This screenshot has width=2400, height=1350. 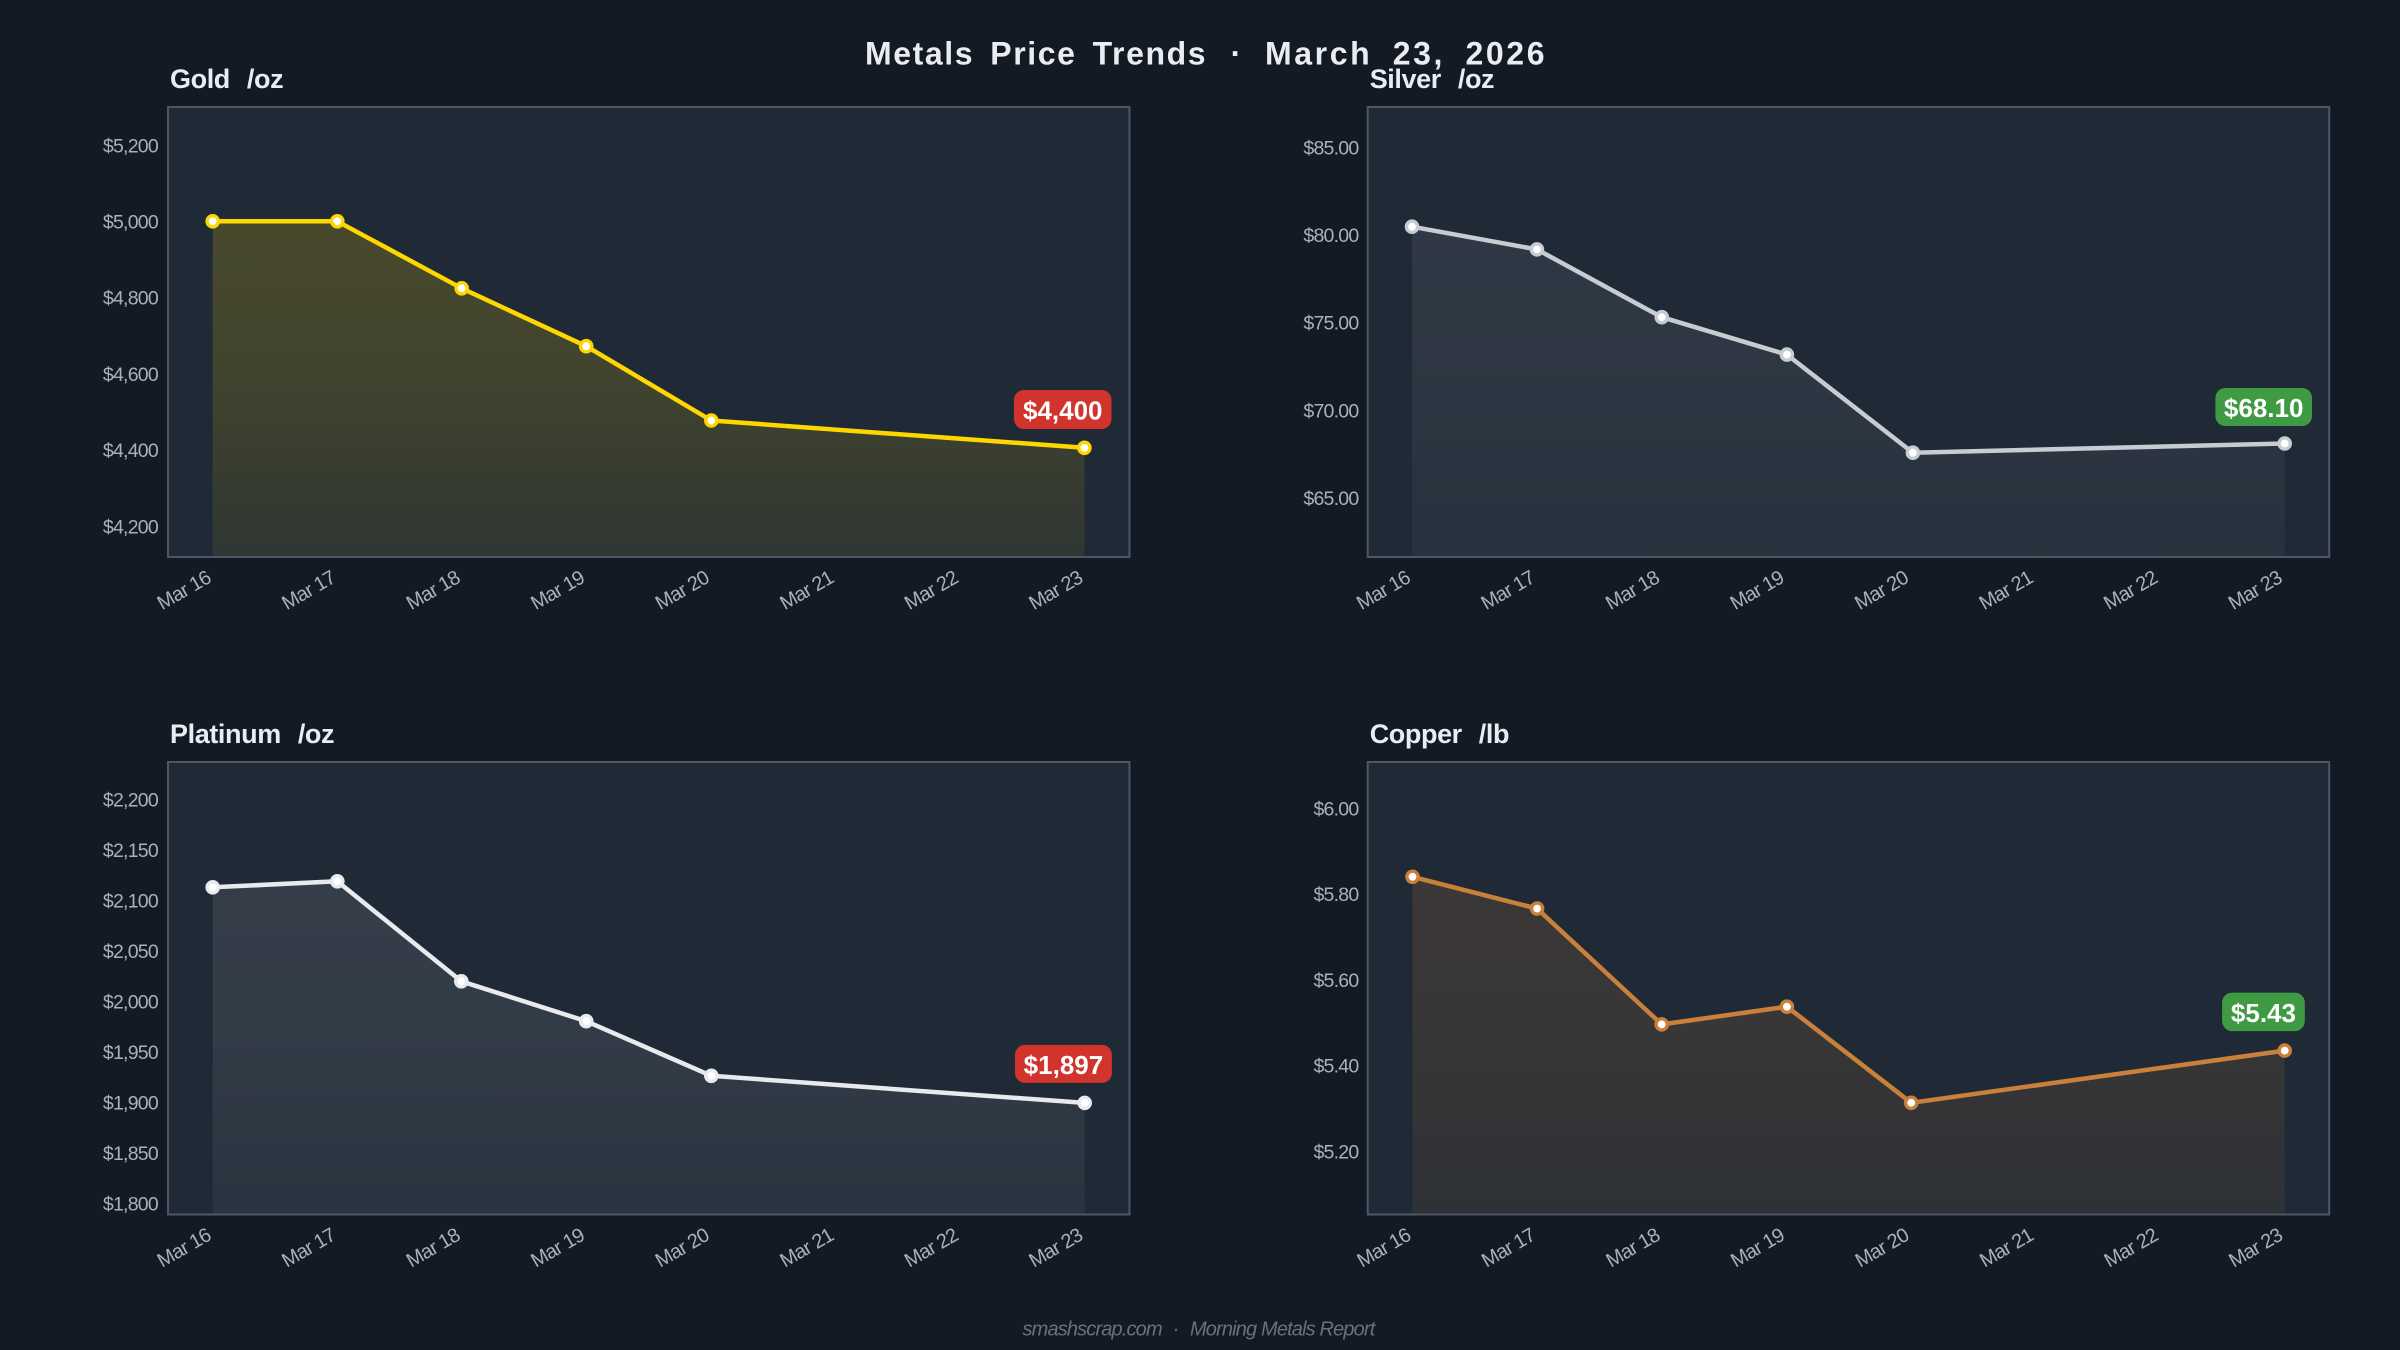 What do you see at coordinates (1439, 734) in the screenshot?
I see `svg-text: Copper/lb` at bounding box center [1439, 734].